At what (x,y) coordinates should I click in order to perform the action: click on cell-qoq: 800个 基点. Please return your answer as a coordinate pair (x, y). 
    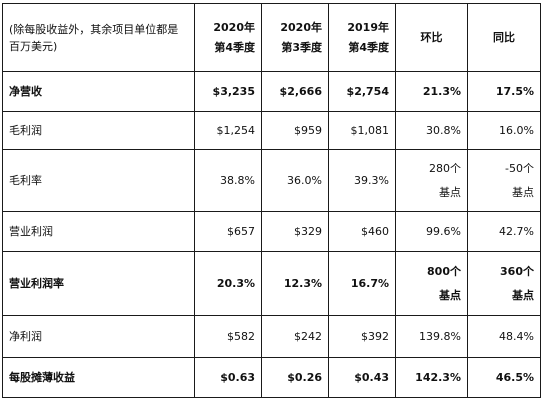
    Looking at the image, I should click on (431, 283).